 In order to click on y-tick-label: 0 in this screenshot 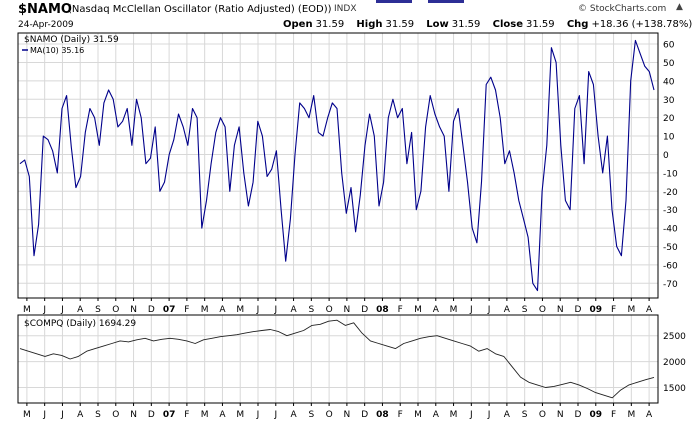, I will do `click(666, 156)`.